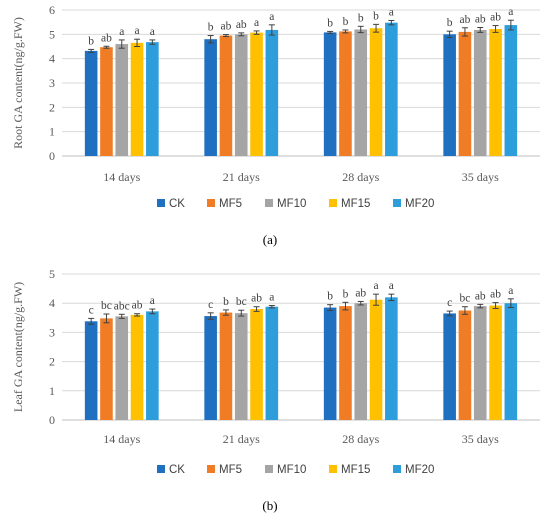 This screenshot has width=550, height=522. I want to click on significance-label: abc, so click(122, 306).